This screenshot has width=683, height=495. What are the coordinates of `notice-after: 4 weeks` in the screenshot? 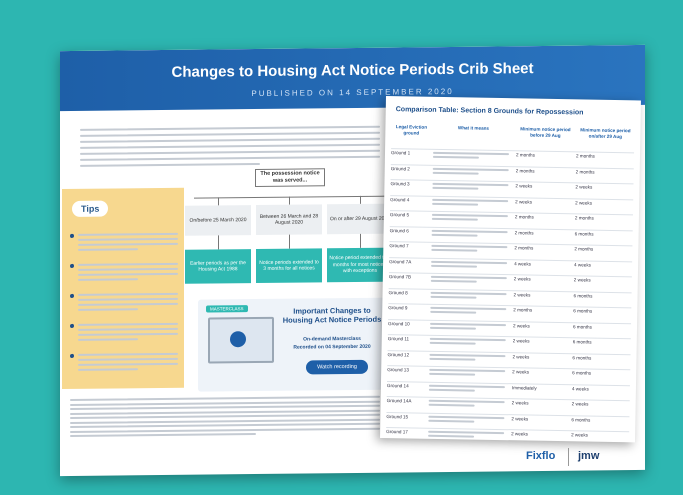 It's located at (582, 264).